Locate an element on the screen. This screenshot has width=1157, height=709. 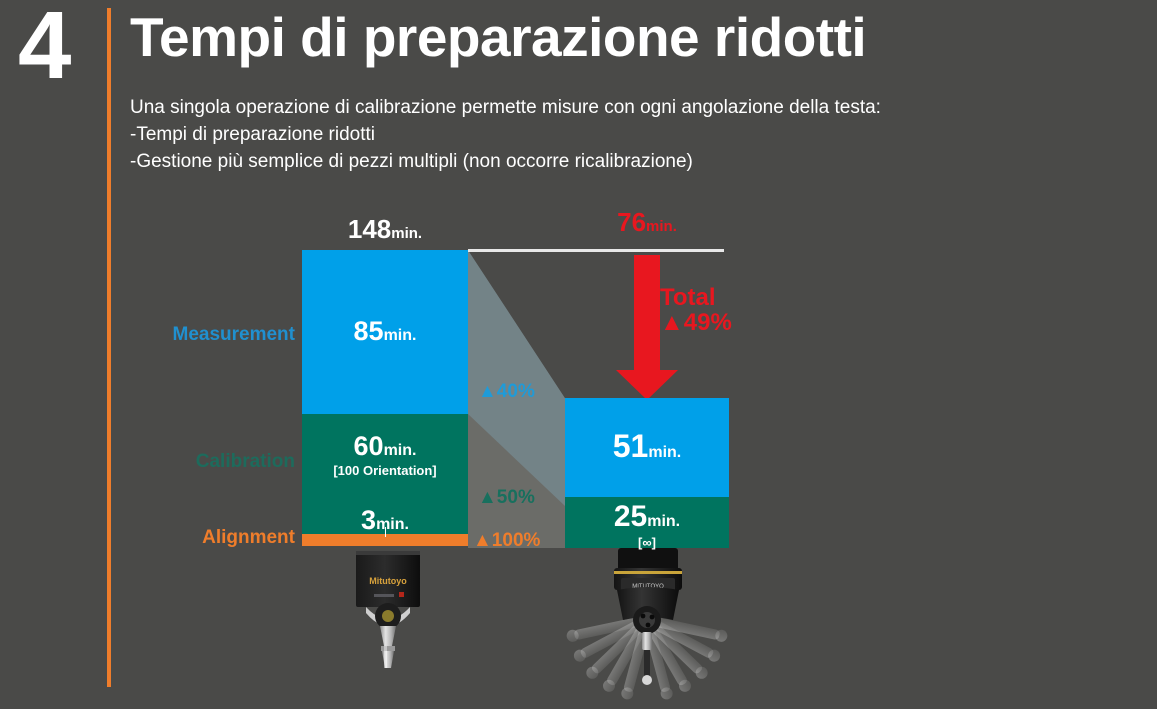
bar-right-measurement is located at coordinates (647, 447).